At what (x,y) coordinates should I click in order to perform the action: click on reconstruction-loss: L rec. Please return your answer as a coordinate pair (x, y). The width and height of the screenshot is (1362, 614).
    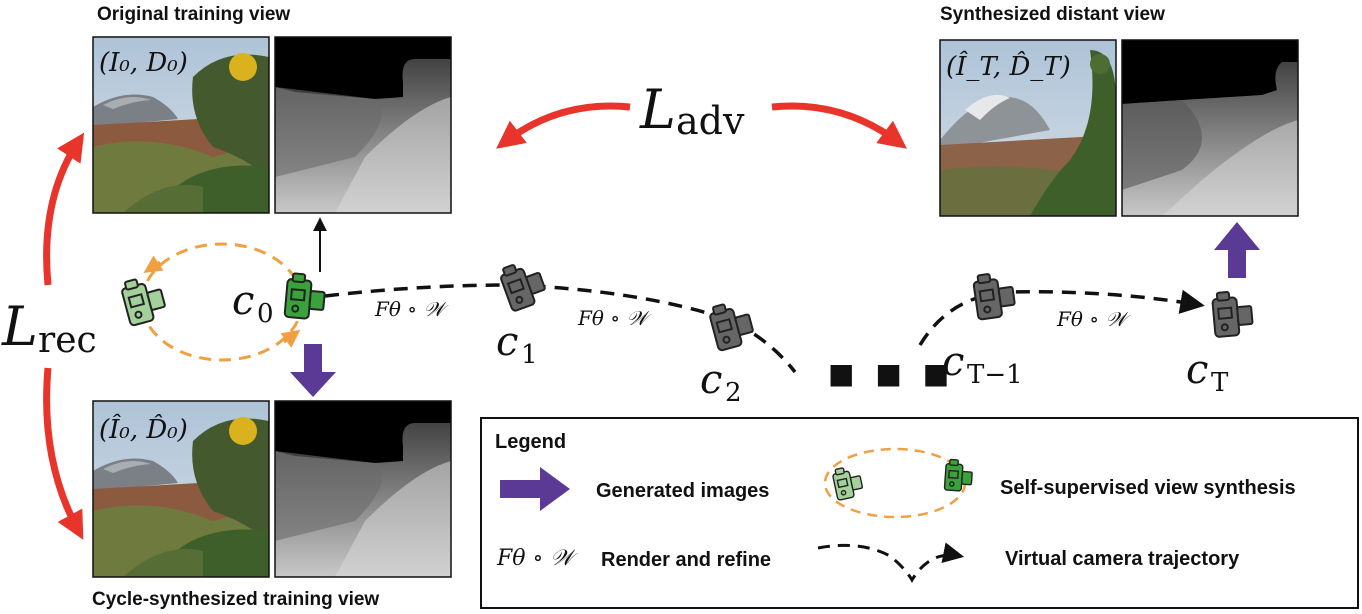
    Looking at the image, I should click on (49, 336).